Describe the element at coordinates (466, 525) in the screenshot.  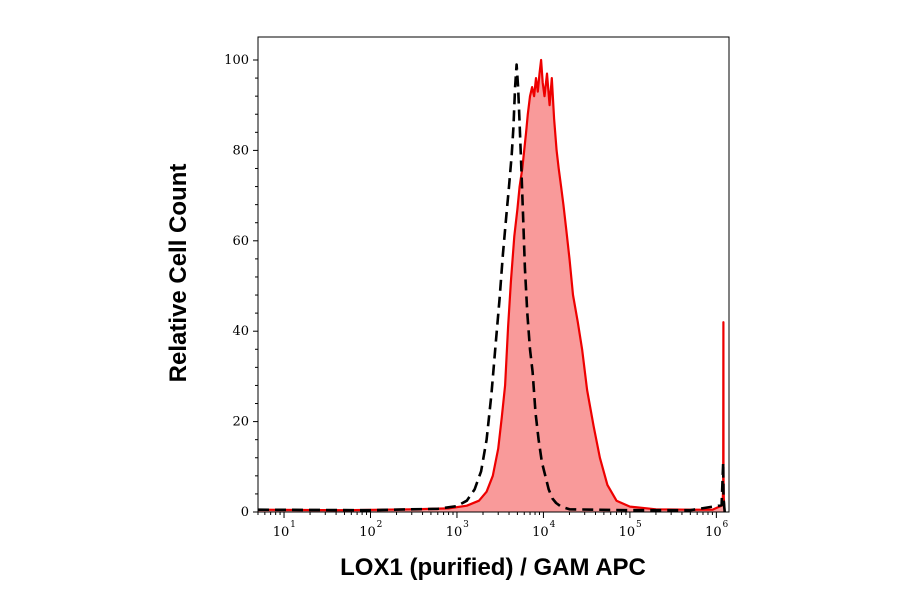
I see `x-tick-exponent: 3` at that location.